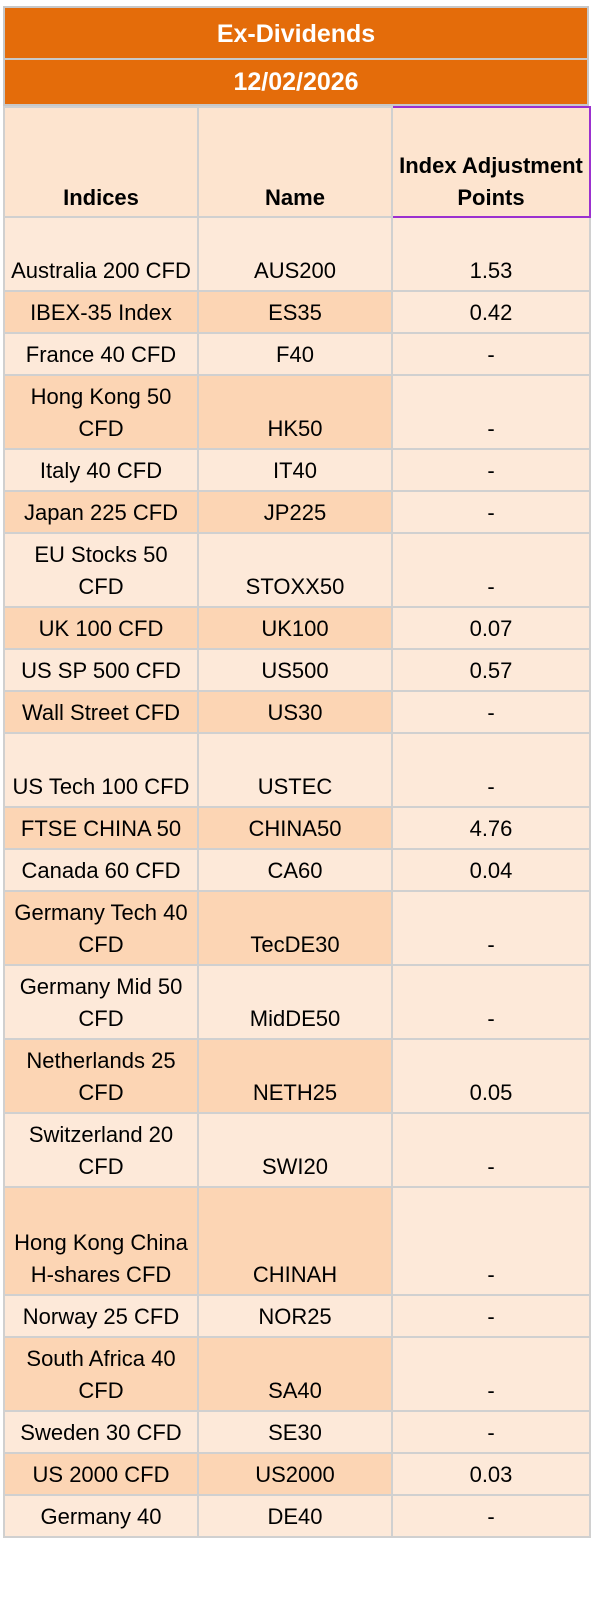 This screenshot has height=1598, width=598. I want to click on cell-name: SWI20, so click(295, 1150).